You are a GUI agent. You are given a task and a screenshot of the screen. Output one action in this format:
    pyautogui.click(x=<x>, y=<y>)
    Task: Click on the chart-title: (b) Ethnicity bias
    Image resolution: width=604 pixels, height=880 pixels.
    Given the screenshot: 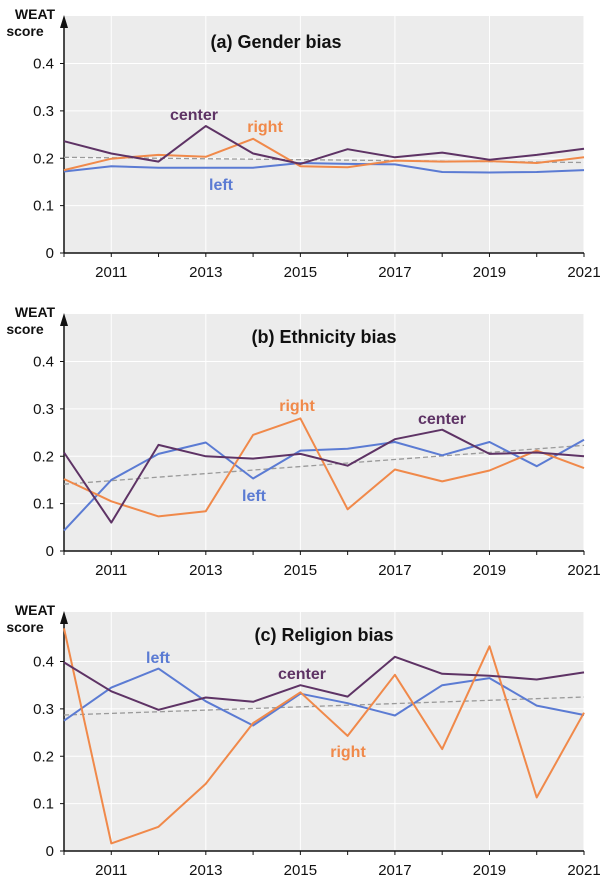 What is the action you would take?
    pyautogui.click(x=323, y=337)
    